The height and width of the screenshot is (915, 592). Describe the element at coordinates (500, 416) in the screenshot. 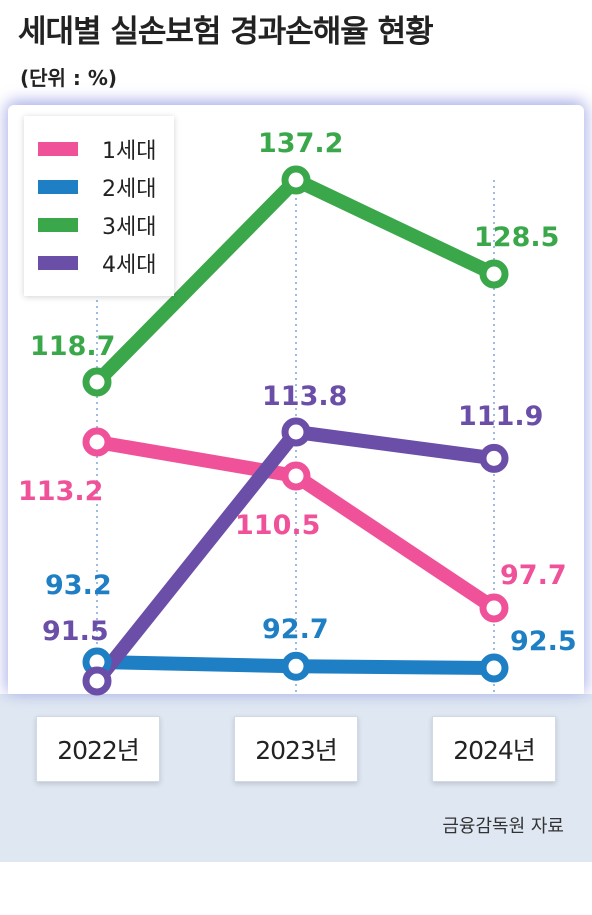

I see `data-label-s4-3: 111.9` at that location.